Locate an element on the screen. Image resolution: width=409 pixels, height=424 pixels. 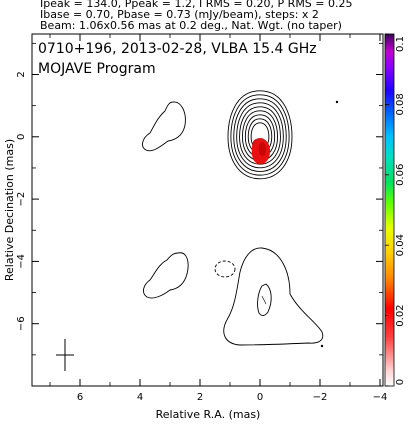
colorbar is located at coordinates (389, 210).